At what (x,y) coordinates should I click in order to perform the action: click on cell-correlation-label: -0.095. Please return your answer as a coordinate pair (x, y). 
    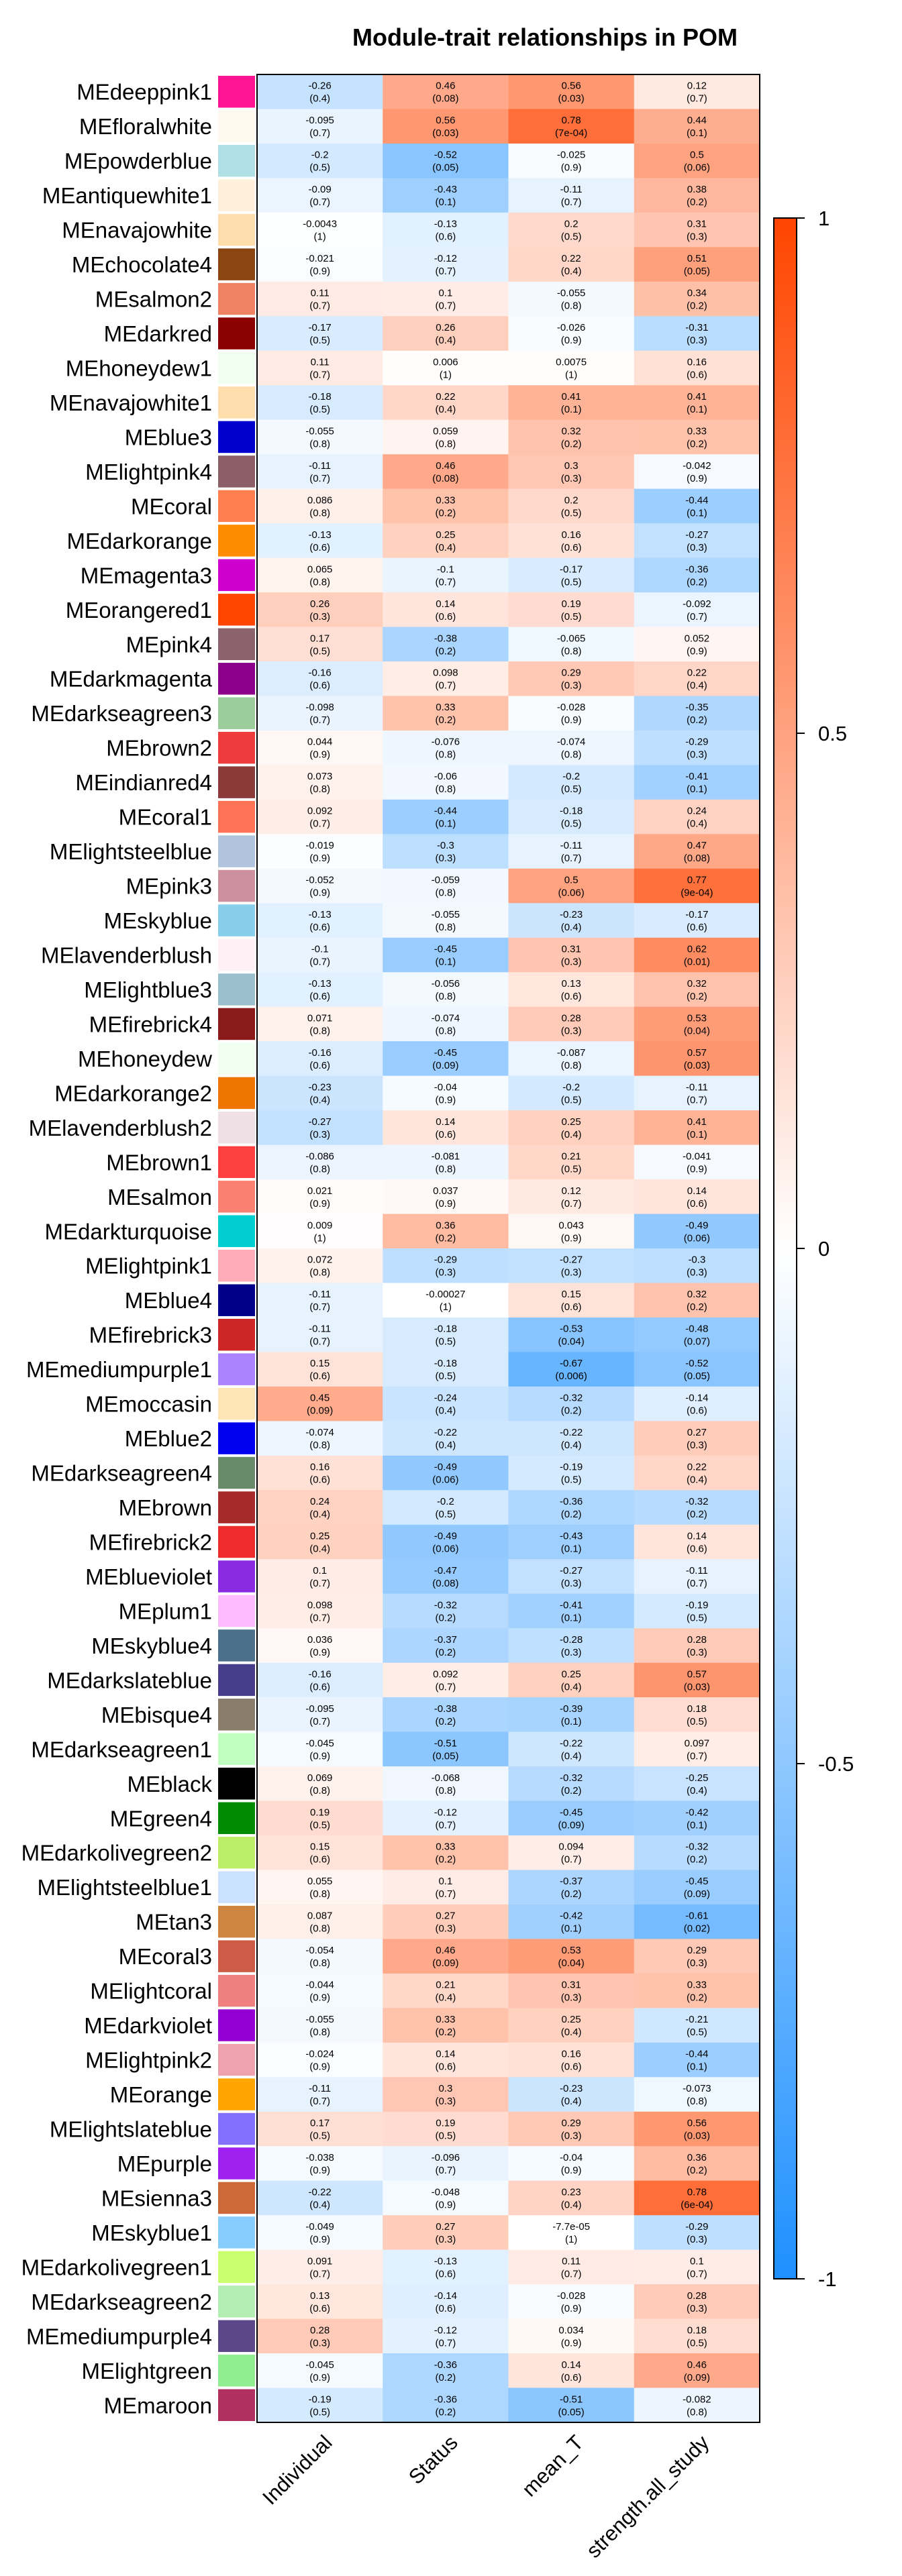
    Looking at the image, I should click on (319, 1709).